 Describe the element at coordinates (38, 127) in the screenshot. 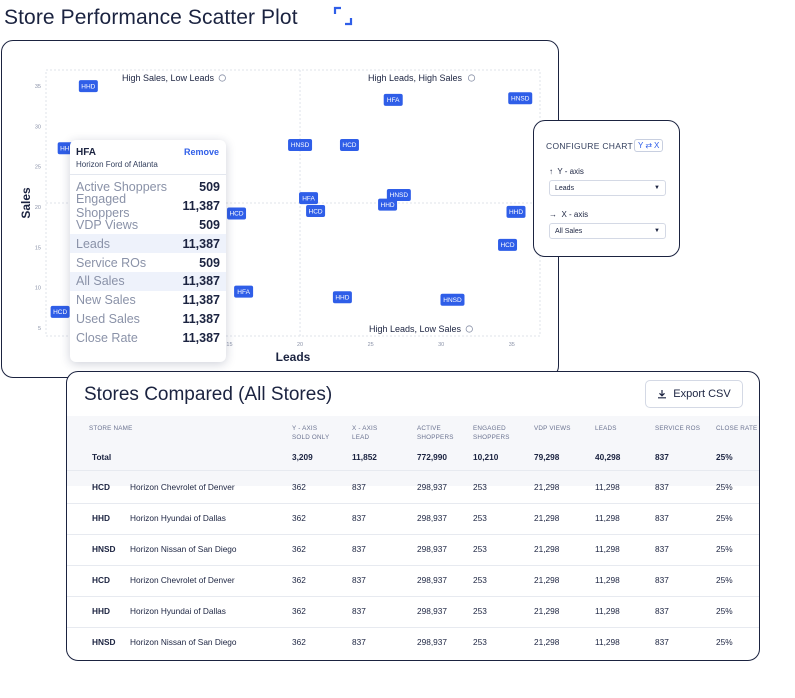

I see `y-tick-label: 30` at that location.